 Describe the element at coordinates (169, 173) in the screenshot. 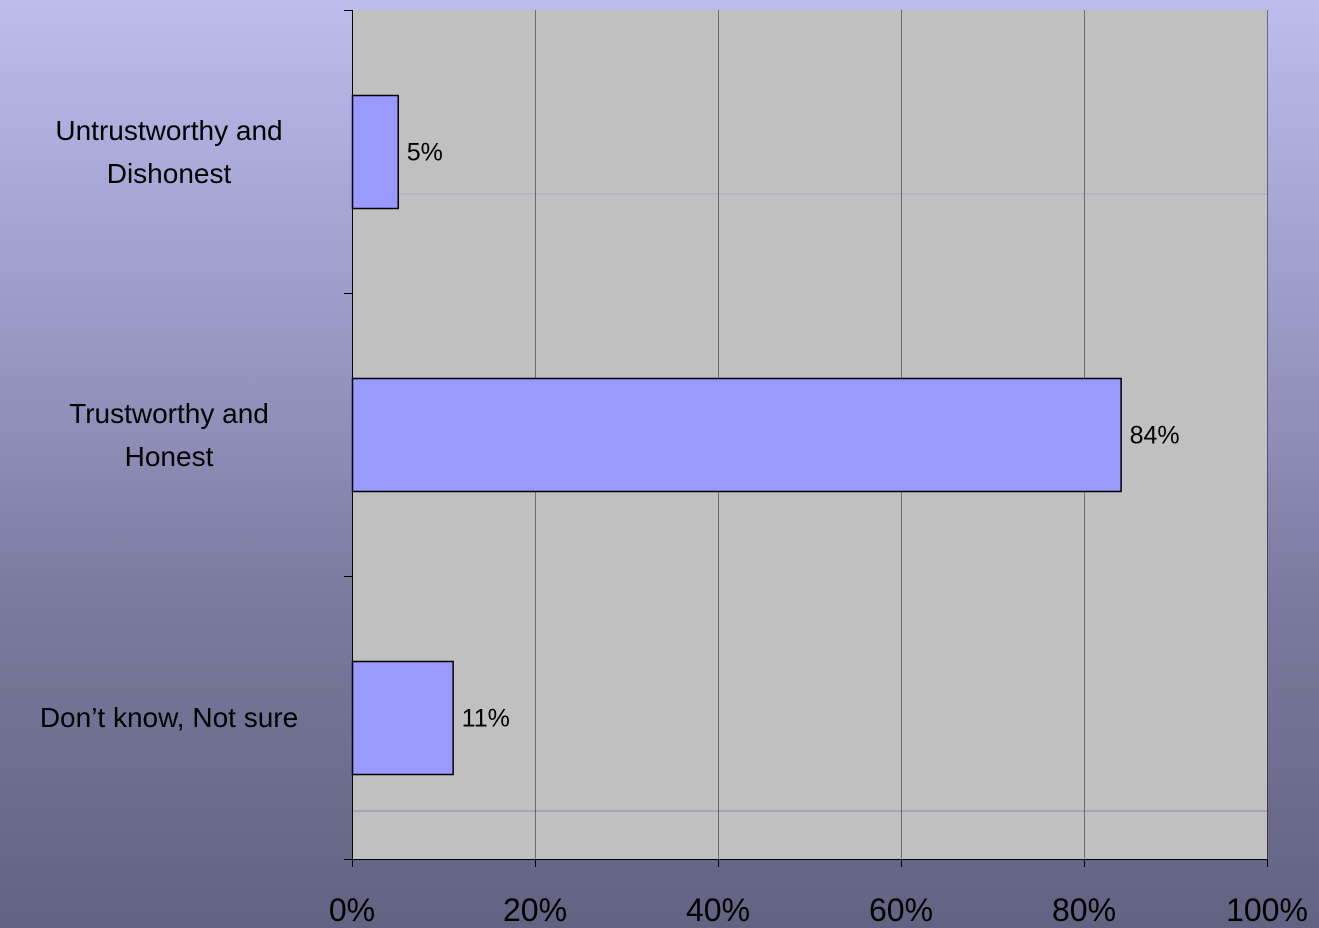

I see `category-label-line: Dishonest` at that location.